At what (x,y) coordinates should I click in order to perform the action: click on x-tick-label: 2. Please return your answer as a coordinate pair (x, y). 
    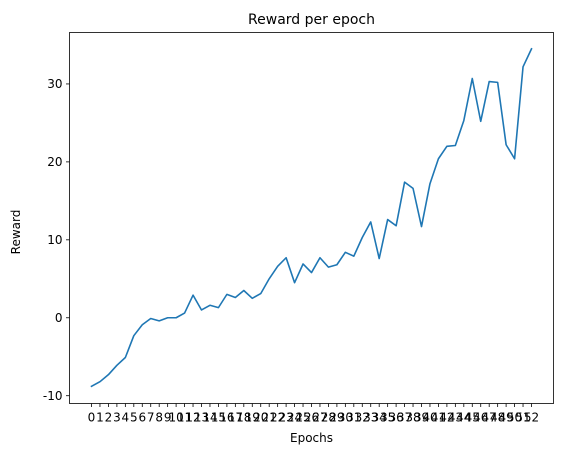
    Looking at the image, I should click on (109, 418).